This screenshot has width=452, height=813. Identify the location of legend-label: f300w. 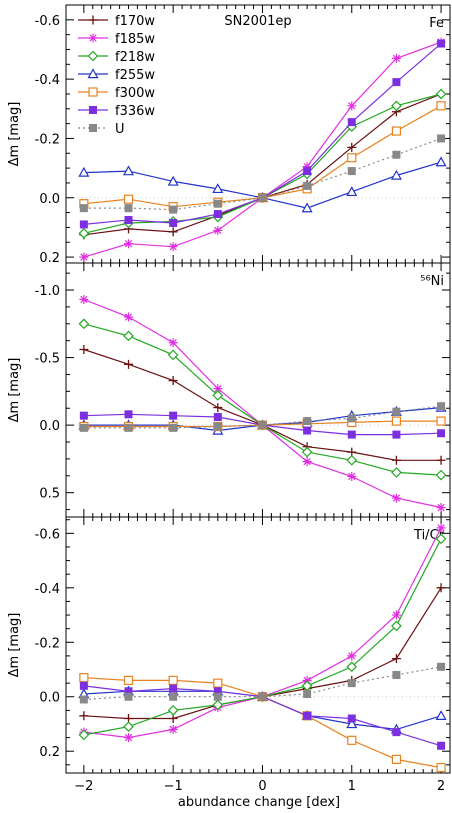
(135, 93).